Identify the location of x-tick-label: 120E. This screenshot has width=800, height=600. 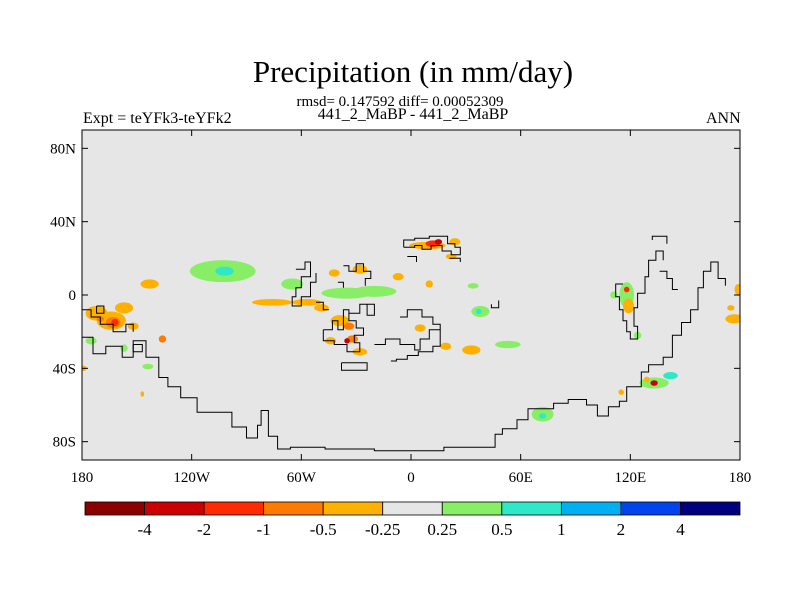
(630, 478).